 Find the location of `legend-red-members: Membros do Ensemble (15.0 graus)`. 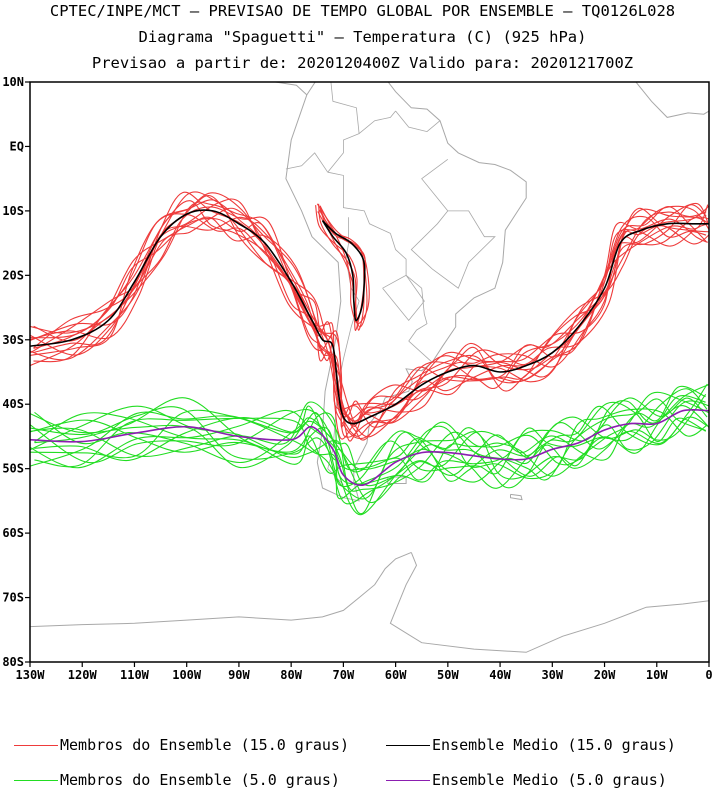

legend-red-members: Membros do Ensemble (15.0 graus) is located at coordinates (181, 745).